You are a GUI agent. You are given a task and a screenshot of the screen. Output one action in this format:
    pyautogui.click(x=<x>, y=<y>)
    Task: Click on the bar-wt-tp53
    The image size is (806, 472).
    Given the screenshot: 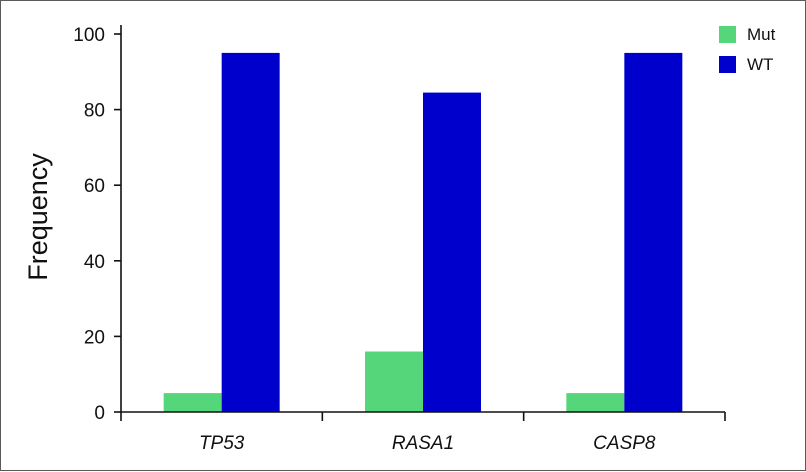 What is the action you would take?
    pyautogui.click(x=250, y=232)
    